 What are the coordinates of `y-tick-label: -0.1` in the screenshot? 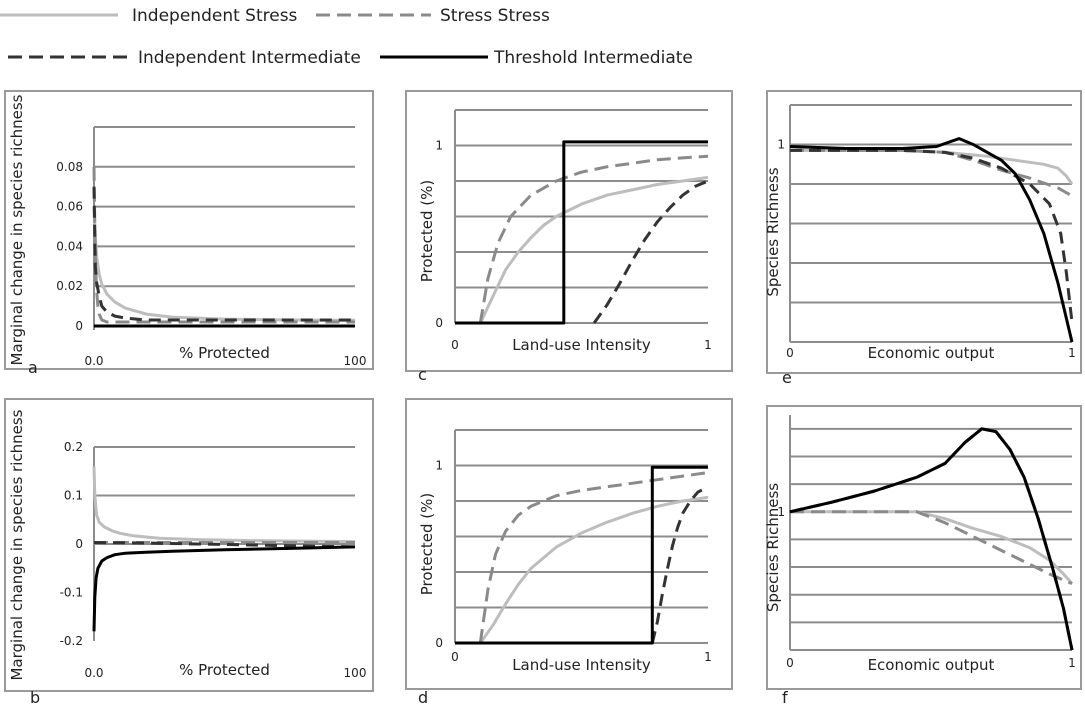 It's located at (71, 593).